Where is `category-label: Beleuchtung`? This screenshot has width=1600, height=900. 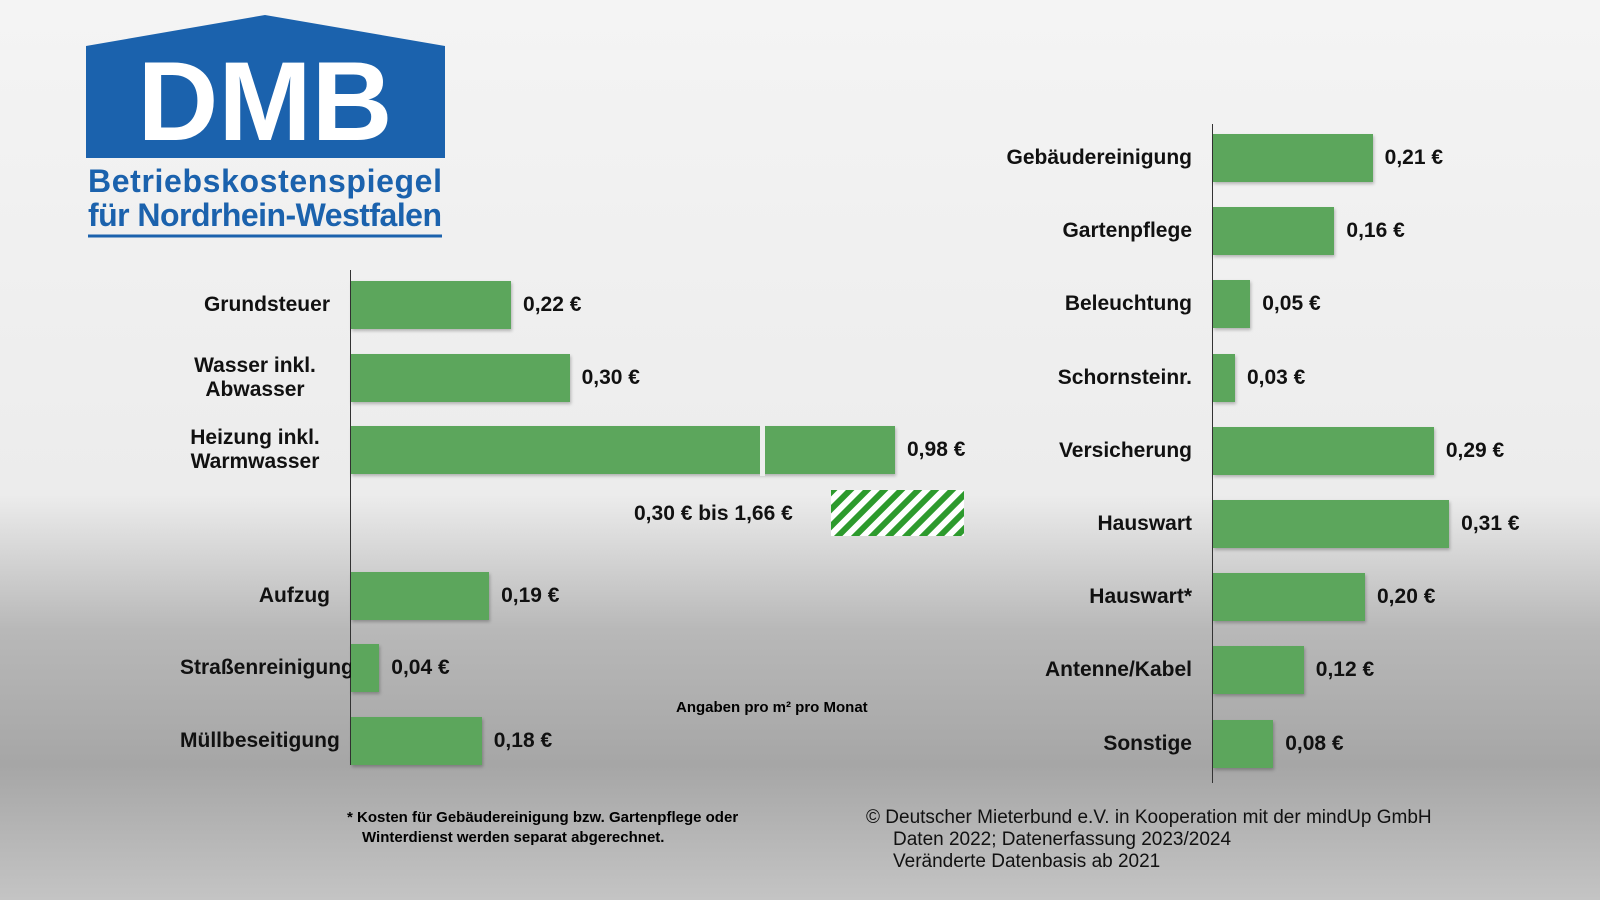
category-label: Beleuchtung is located at coordinates (1072, 304).